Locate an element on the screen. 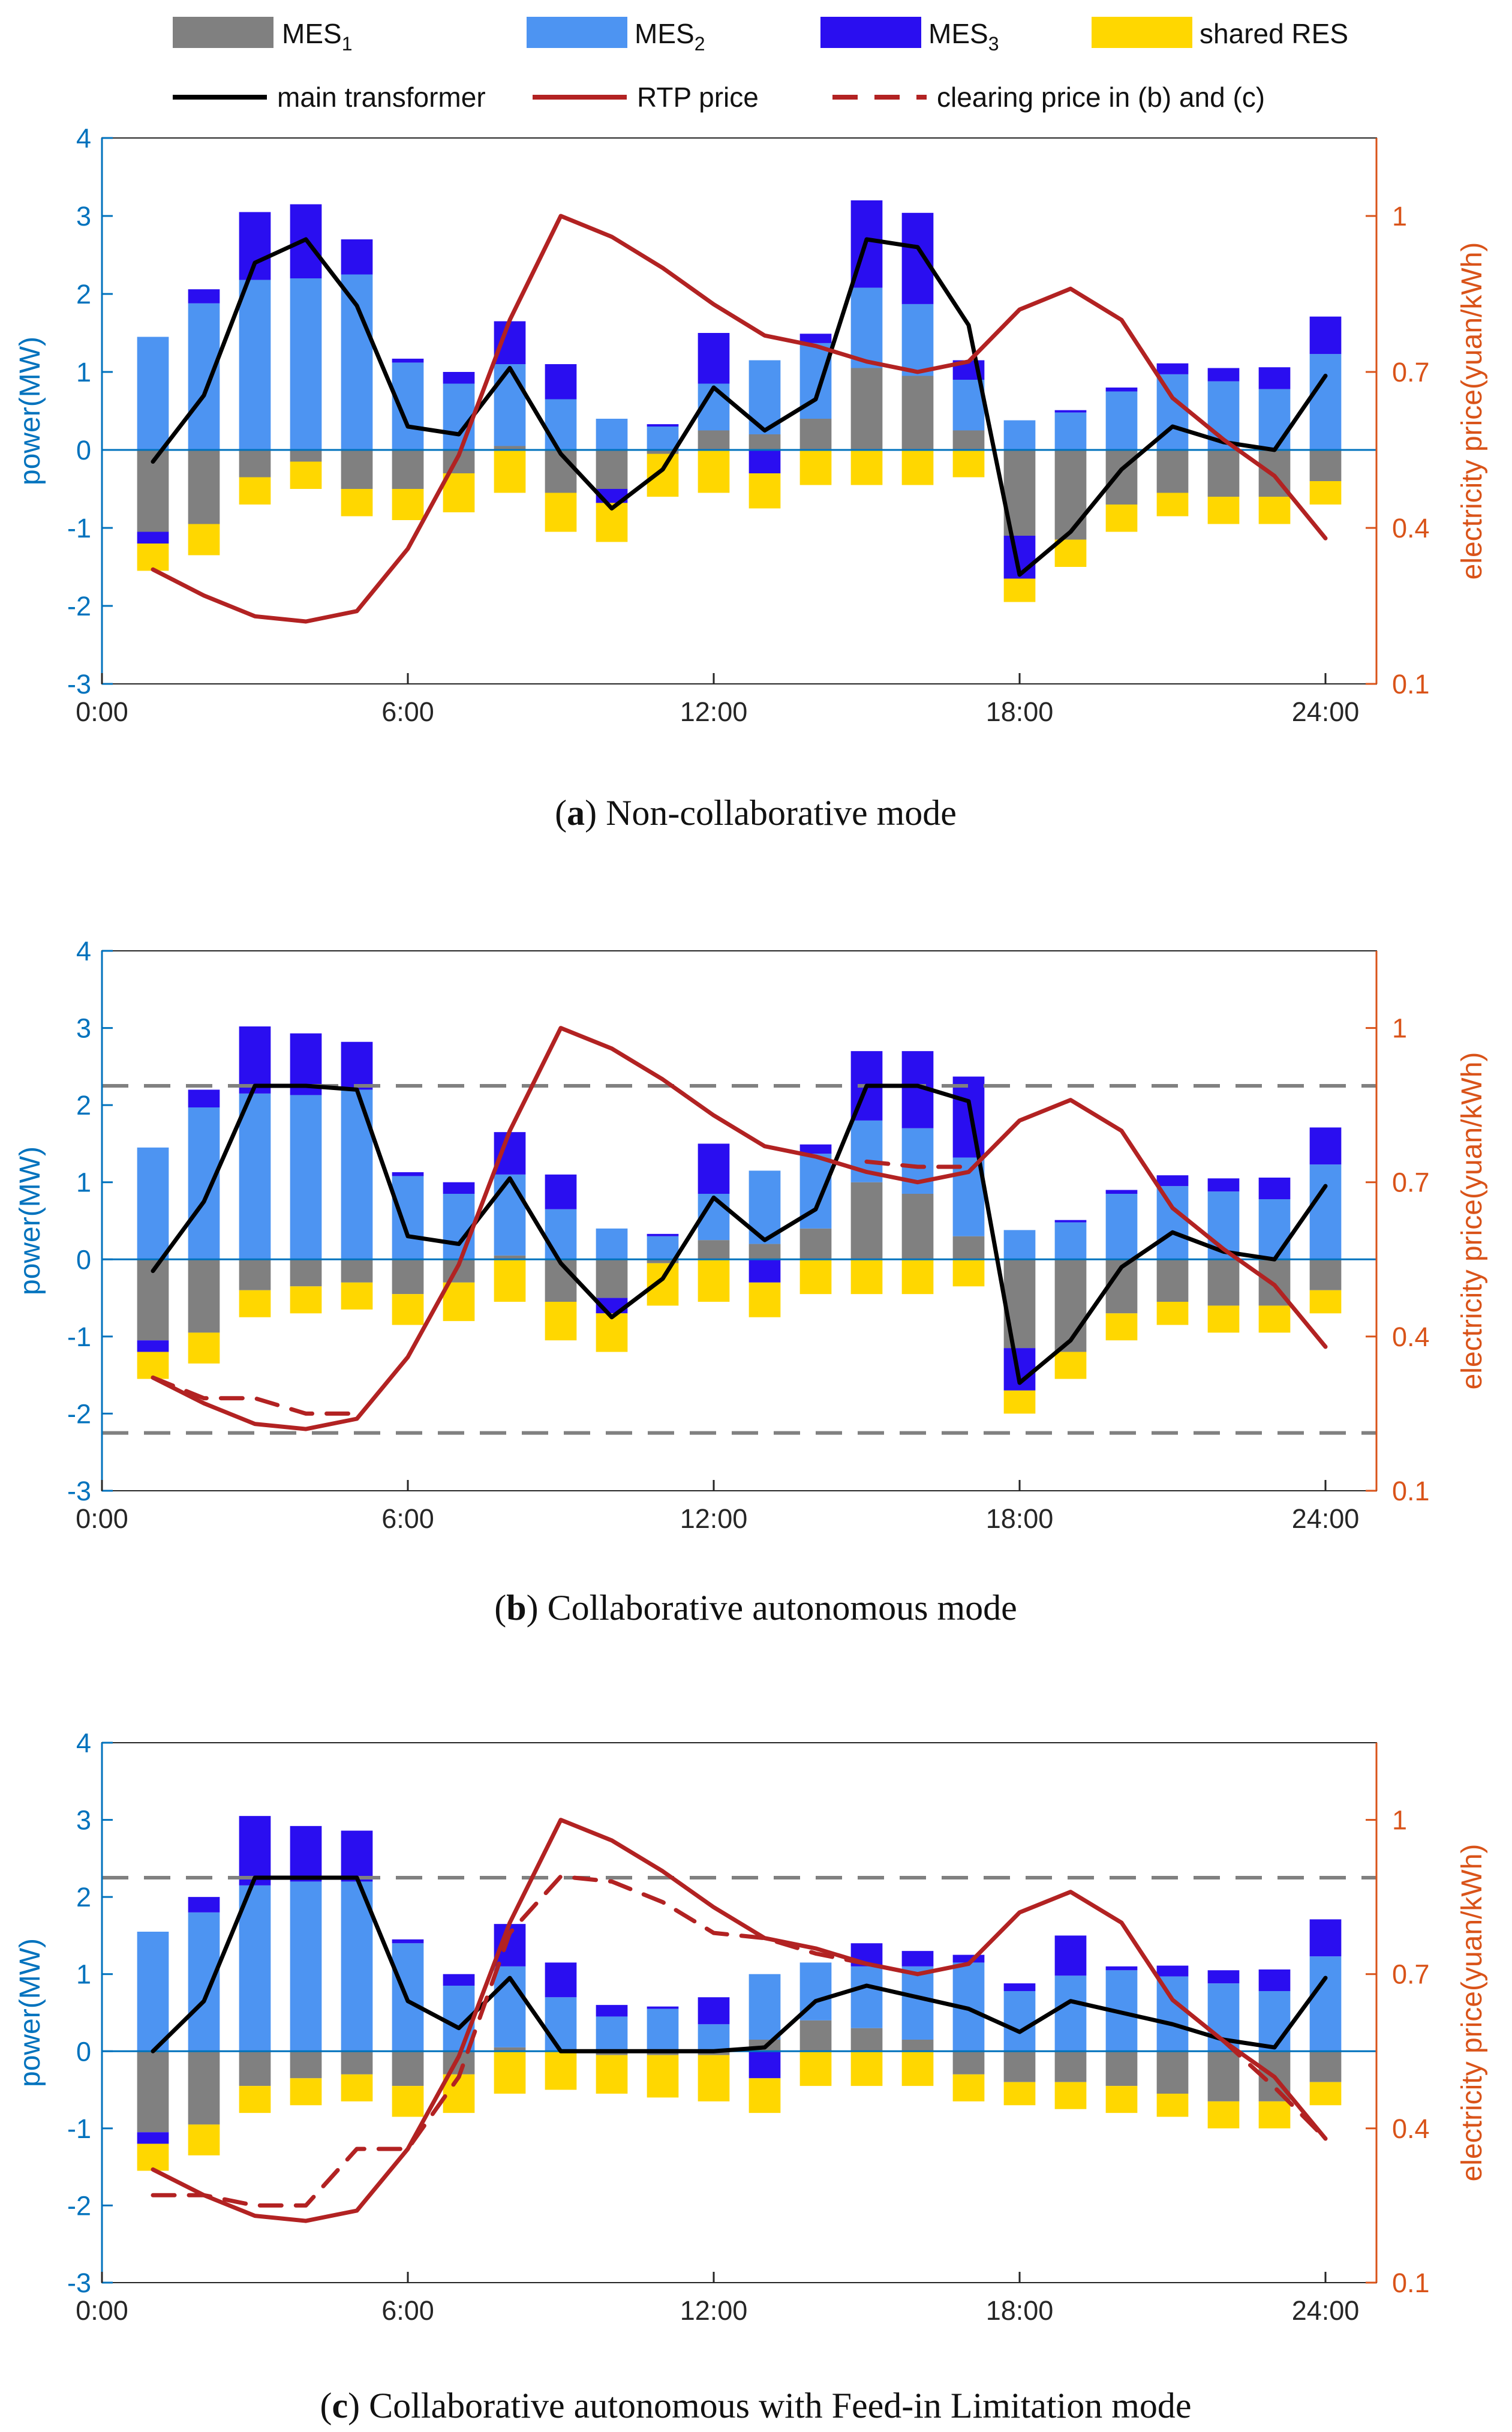 The height and width of the screenshot is (2432, 1512). bar-shared_res-h13 is located at coordinates (765, 491).